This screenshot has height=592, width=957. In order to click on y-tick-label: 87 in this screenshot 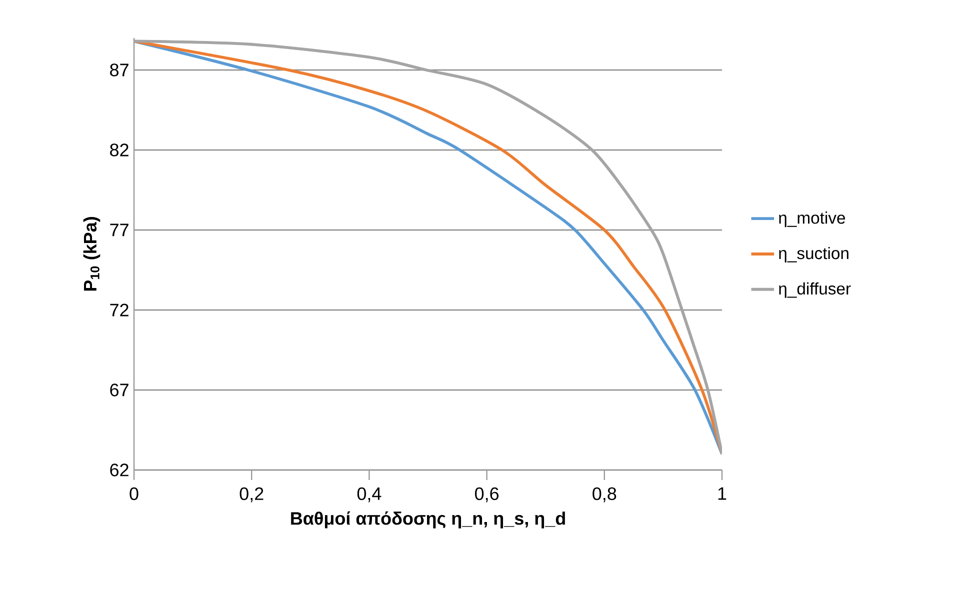, I will do `click(119, 70)`.